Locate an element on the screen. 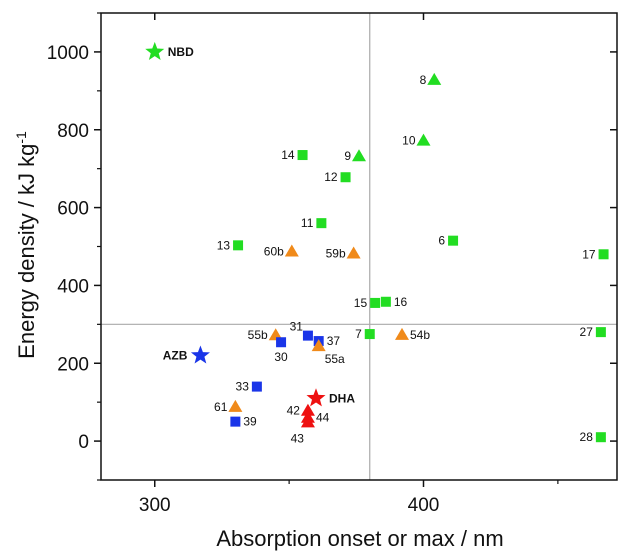 Image resolution: width=619 pixels, height=552 pixels. x-tick-label: 300 is located at coordinates (155, 505).